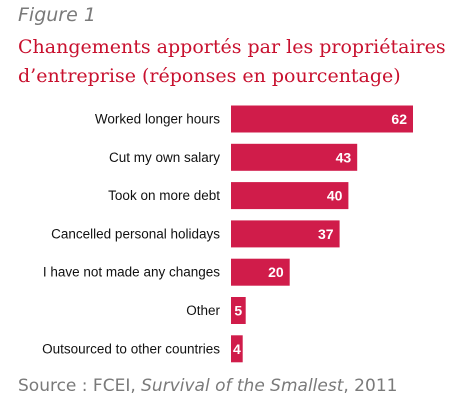  Describe the element at coordinates (370, 386) in the screenshot. I see `source-suffix: , 2011` at that location.